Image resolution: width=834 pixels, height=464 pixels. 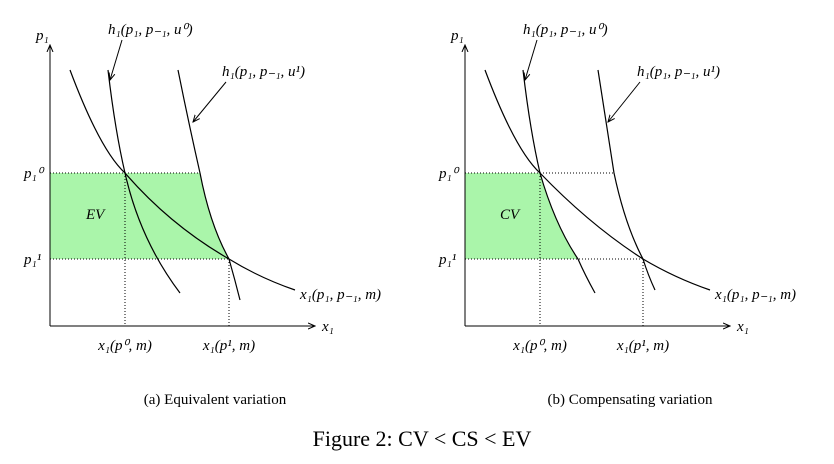 What do you see at coordinates (422, 438) in the screenshot?
I see `figure-caption: Figure 2: CV < CS < EV` at bounding box center [422, 438].